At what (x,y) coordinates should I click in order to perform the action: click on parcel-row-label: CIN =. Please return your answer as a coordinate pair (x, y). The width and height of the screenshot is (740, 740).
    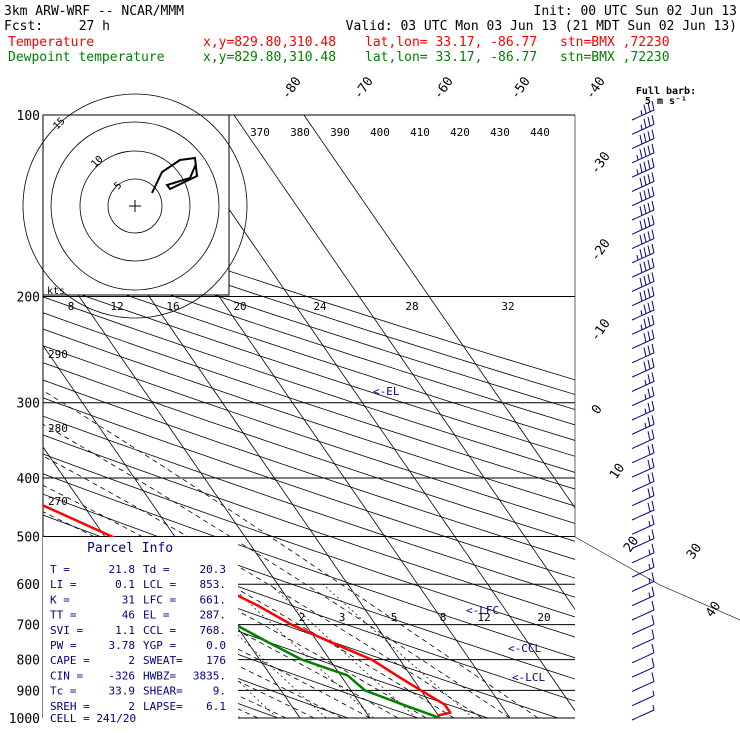
    Looking at the image, I should click on (66, 675).